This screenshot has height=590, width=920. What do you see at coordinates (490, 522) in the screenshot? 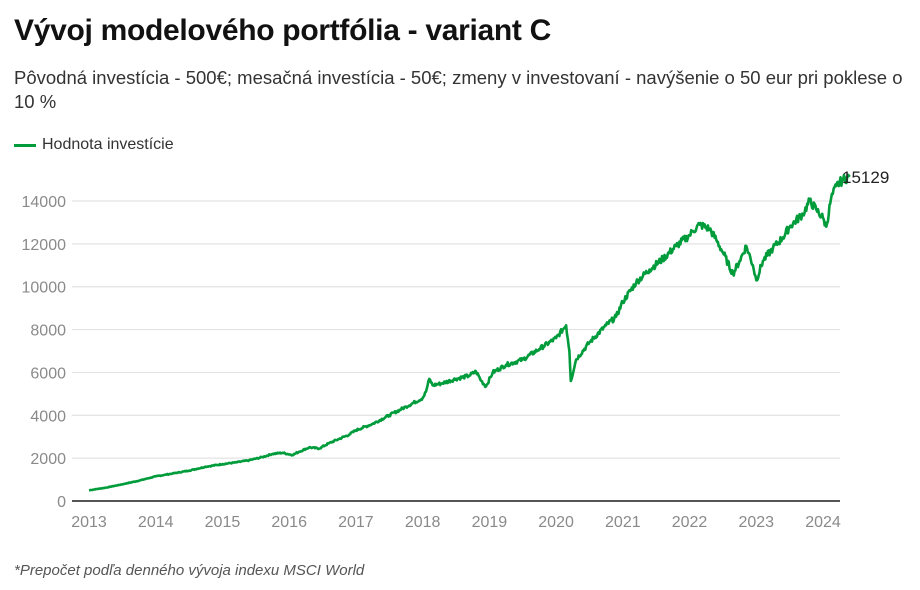
I see `x-tick-label: 2019` at bounding box center [490, 522].